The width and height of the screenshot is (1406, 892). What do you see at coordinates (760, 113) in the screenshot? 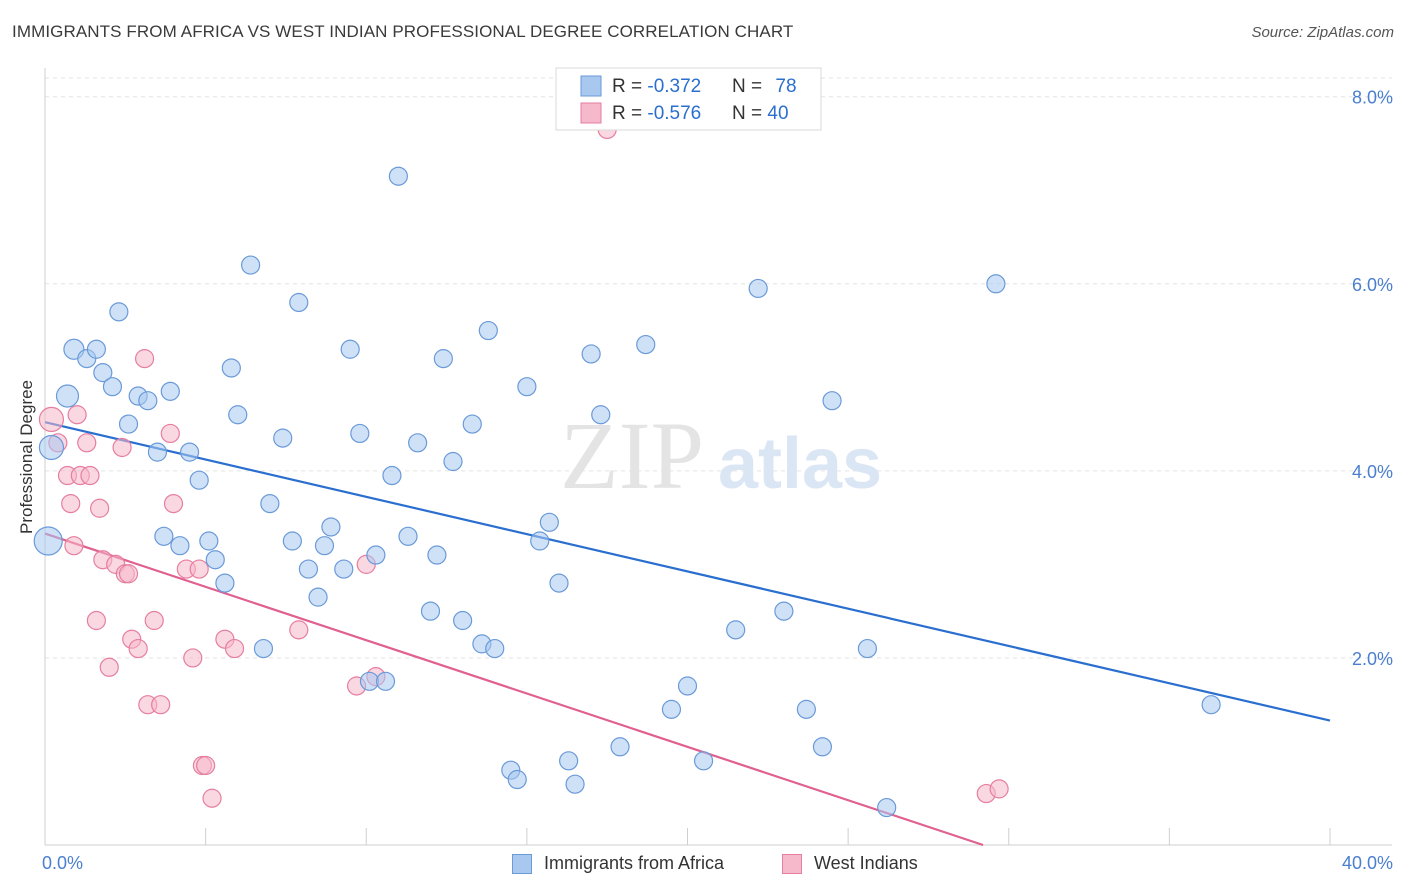
I see `legend-n-label-2: N = 40` at bounding box center [760, 113].